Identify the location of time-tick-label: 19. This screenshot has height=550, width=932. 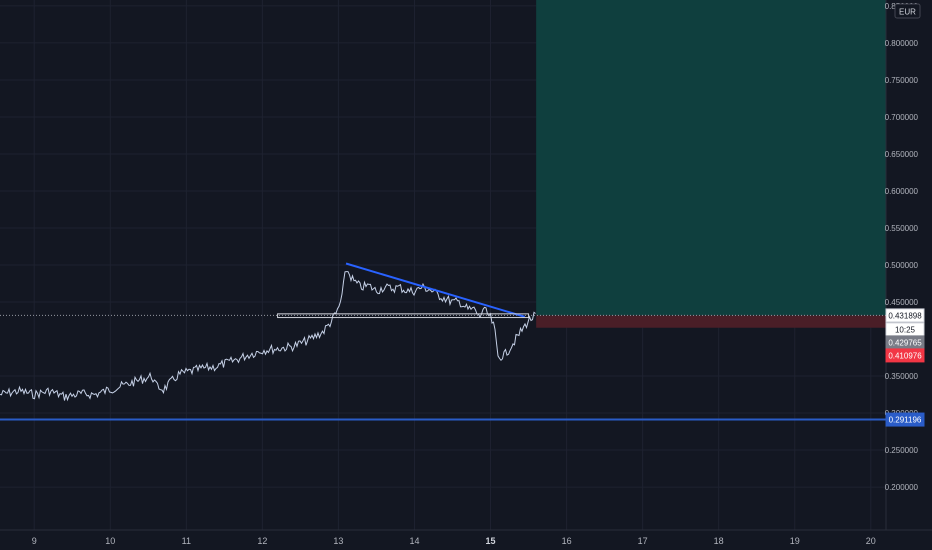
(795, 541).